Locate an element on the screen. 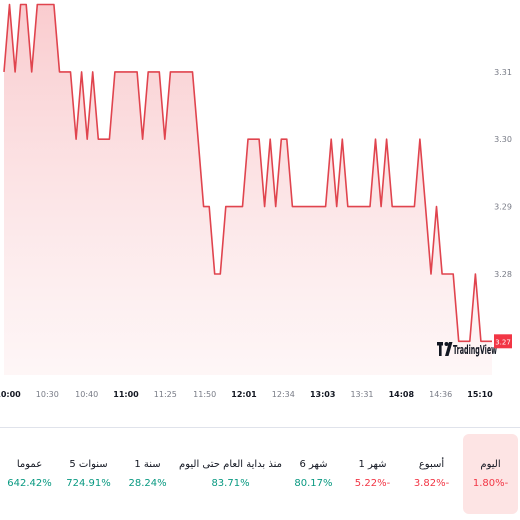 The width and height of the screenshot is (520, 520). last-price-badge: 3.27 is located at coordinates (503, 341).